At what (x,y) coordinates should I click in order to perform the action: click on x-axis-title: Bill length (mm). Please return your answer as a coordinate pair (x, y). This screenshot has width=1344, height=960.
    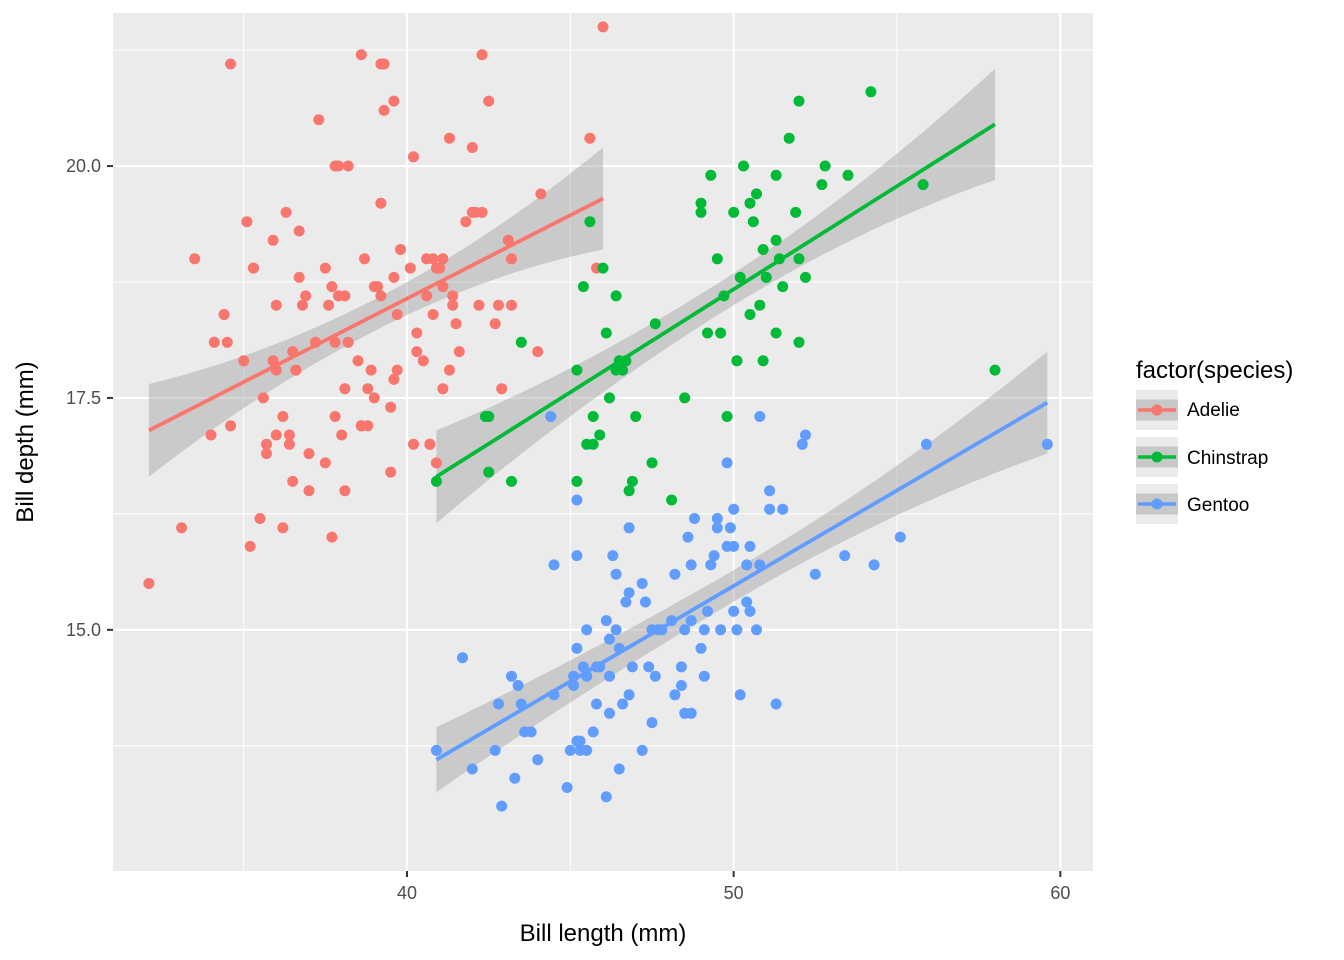
    Looking at the image, I should click on (603, 933).